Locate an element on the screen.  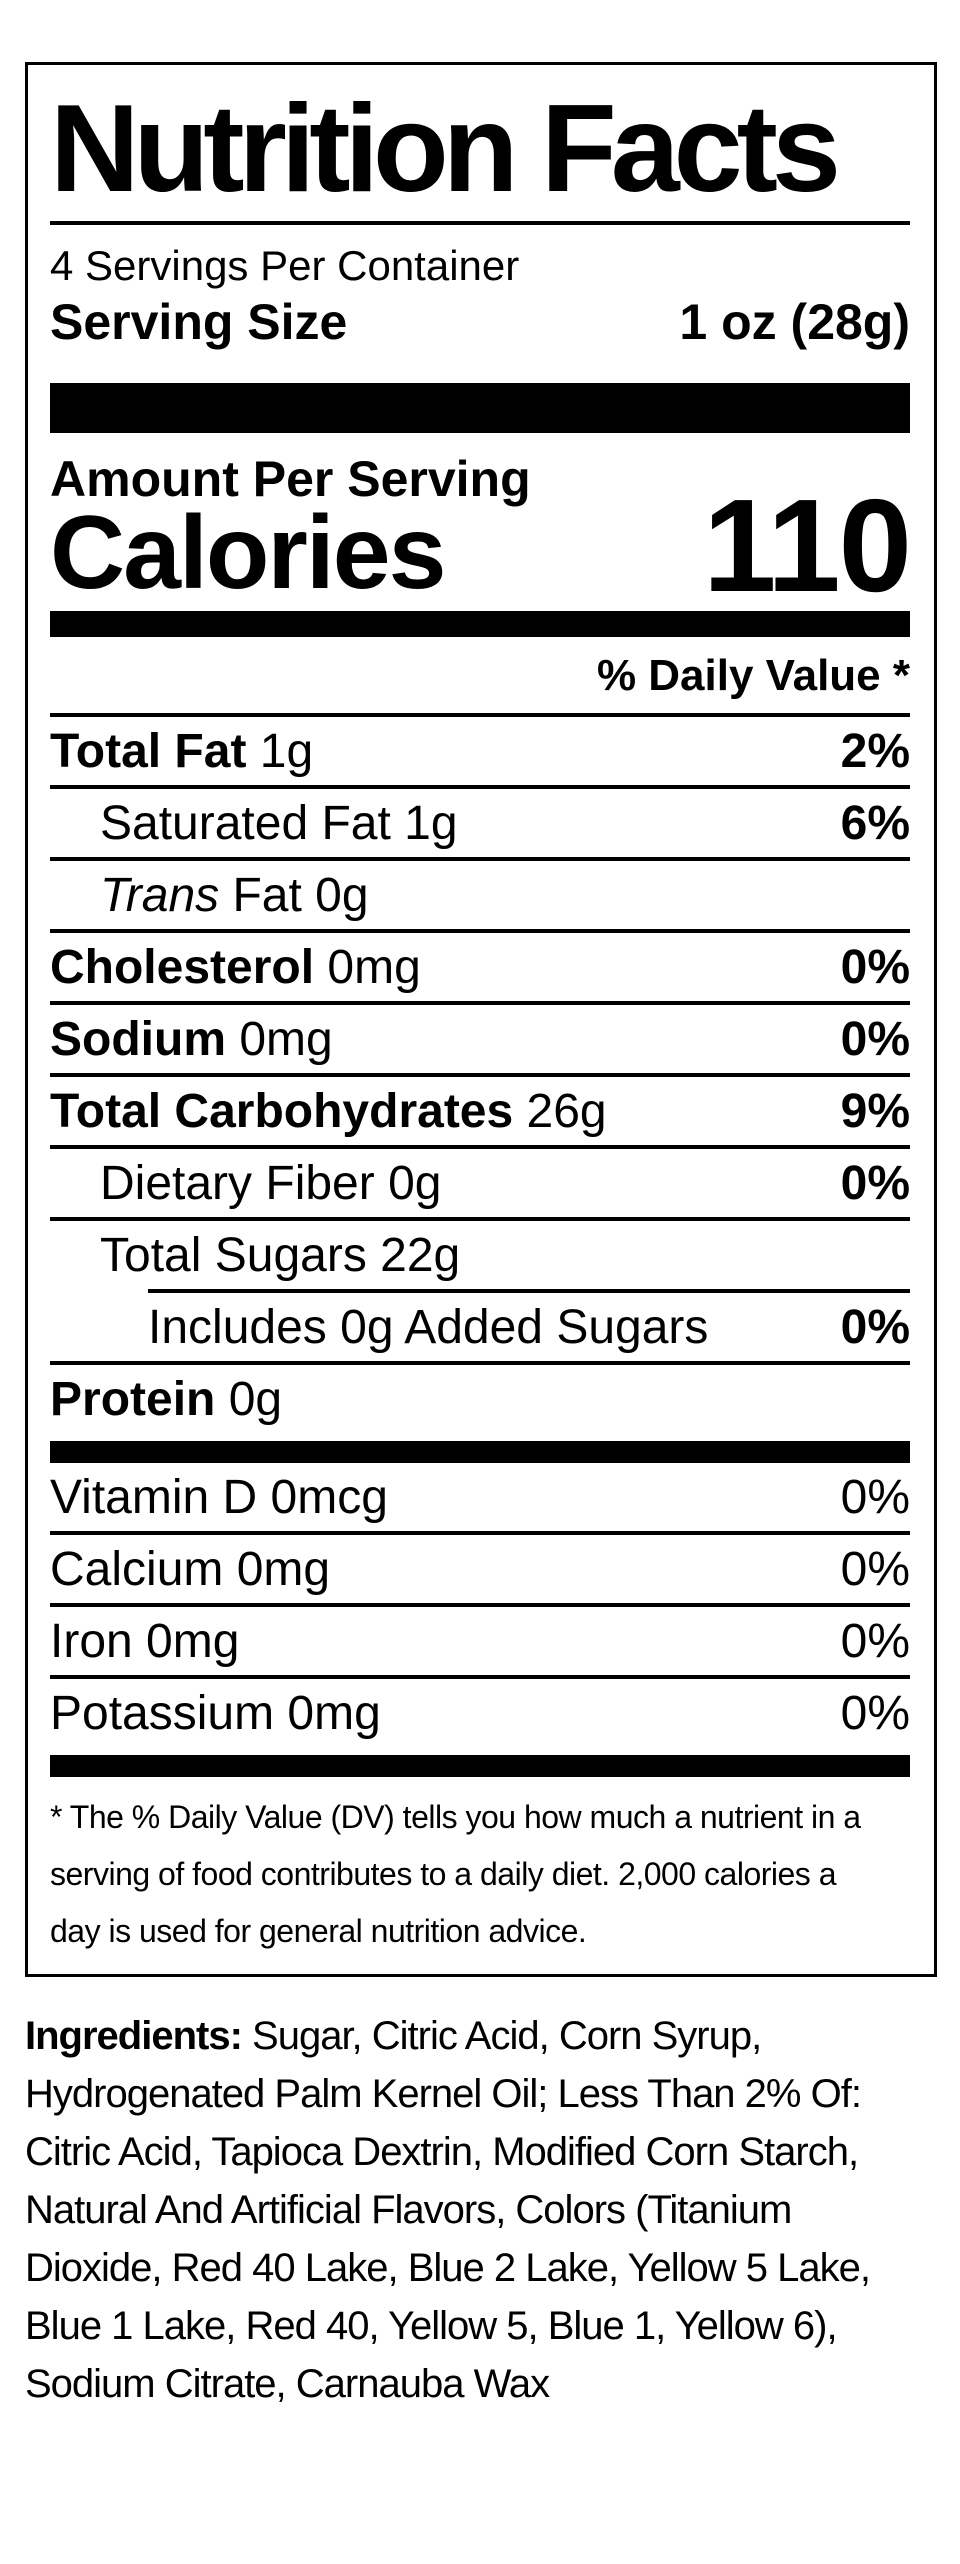
thick-divider-protein is located at coordinates (480, 1452).